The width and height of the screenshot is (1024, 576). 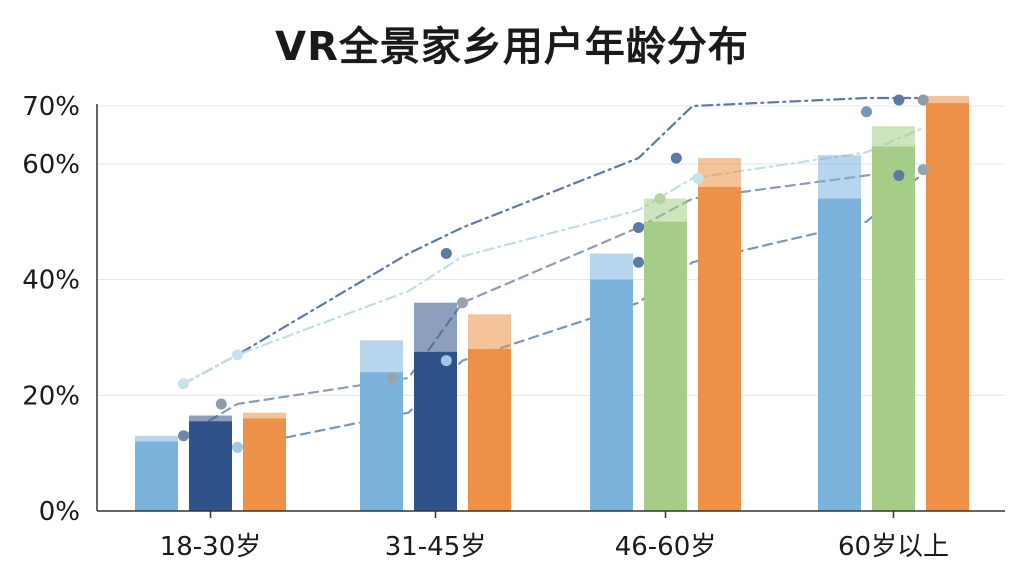 What do you see at coordinates (51, 107) in the screenshot?
I see `y-tick-label: 70%` at bounding box center [51, 107].